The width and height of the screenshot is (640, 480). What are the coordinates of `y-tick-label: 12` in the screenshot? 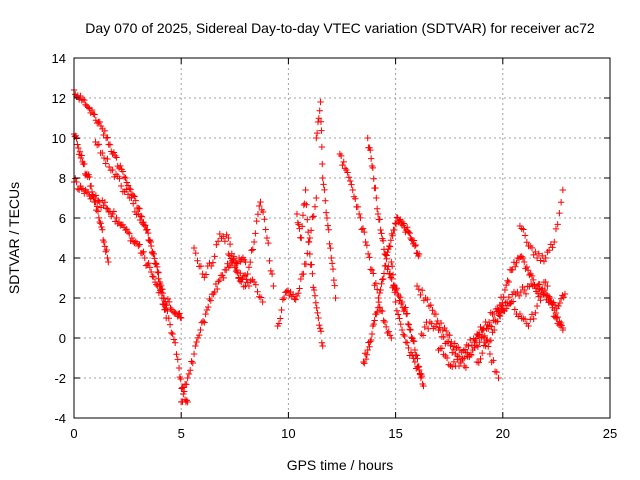 It's located at (59, 98).